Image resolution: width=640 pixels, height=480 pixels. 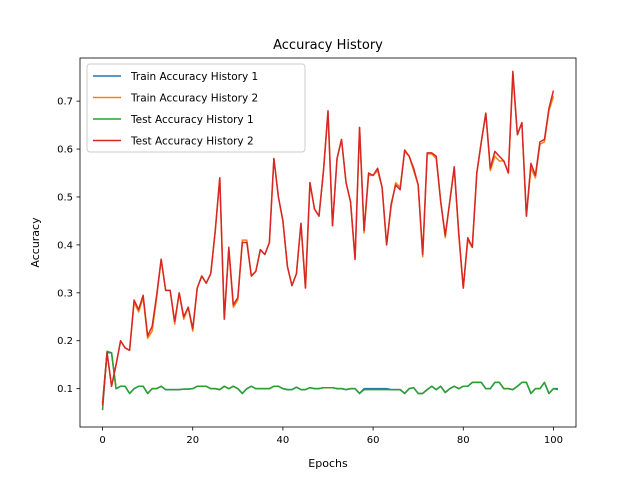 I want to click on legend-label-train-accuracy-history-2: Train Accuracy History 2, so click(x=194, y=99).